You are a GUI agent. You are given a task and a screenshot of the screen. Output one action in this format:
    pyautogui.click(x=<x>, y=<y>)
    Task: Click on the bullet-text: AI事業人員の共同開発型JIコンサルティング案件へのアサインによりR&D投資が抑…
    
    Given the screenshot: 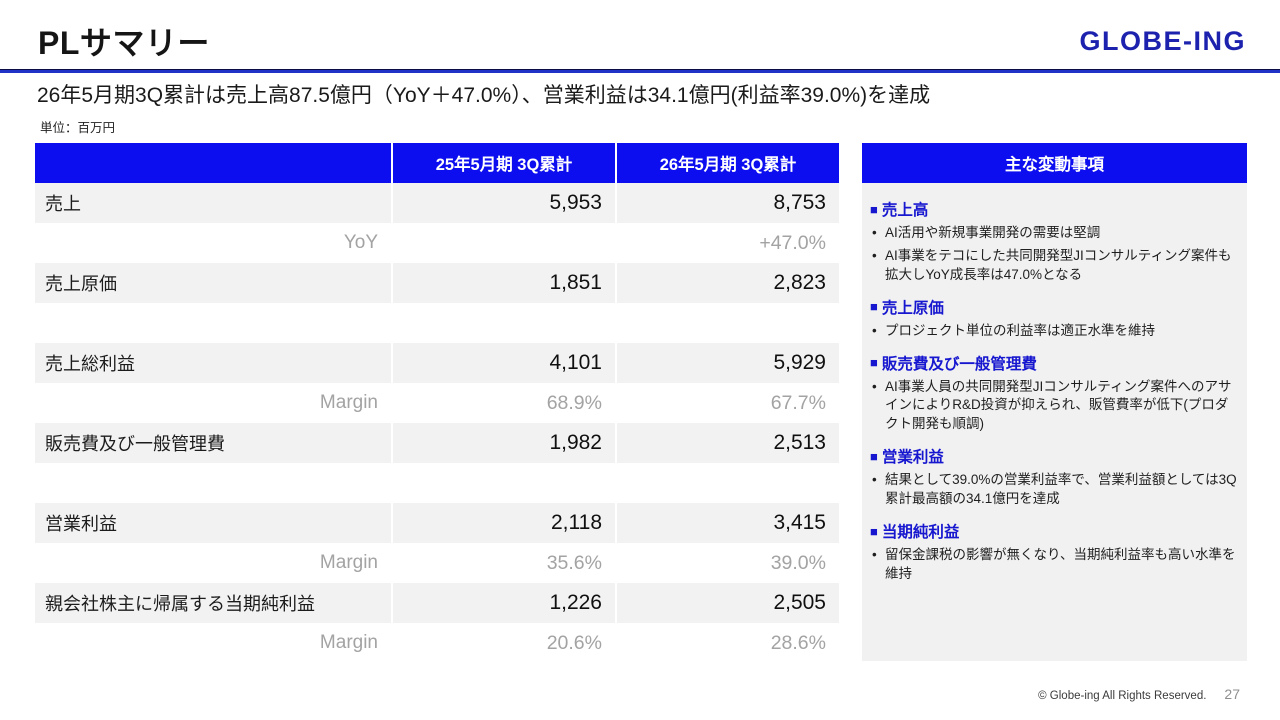 What is the action you would take?
    pyautogui.click(x=1058, y=405)
    